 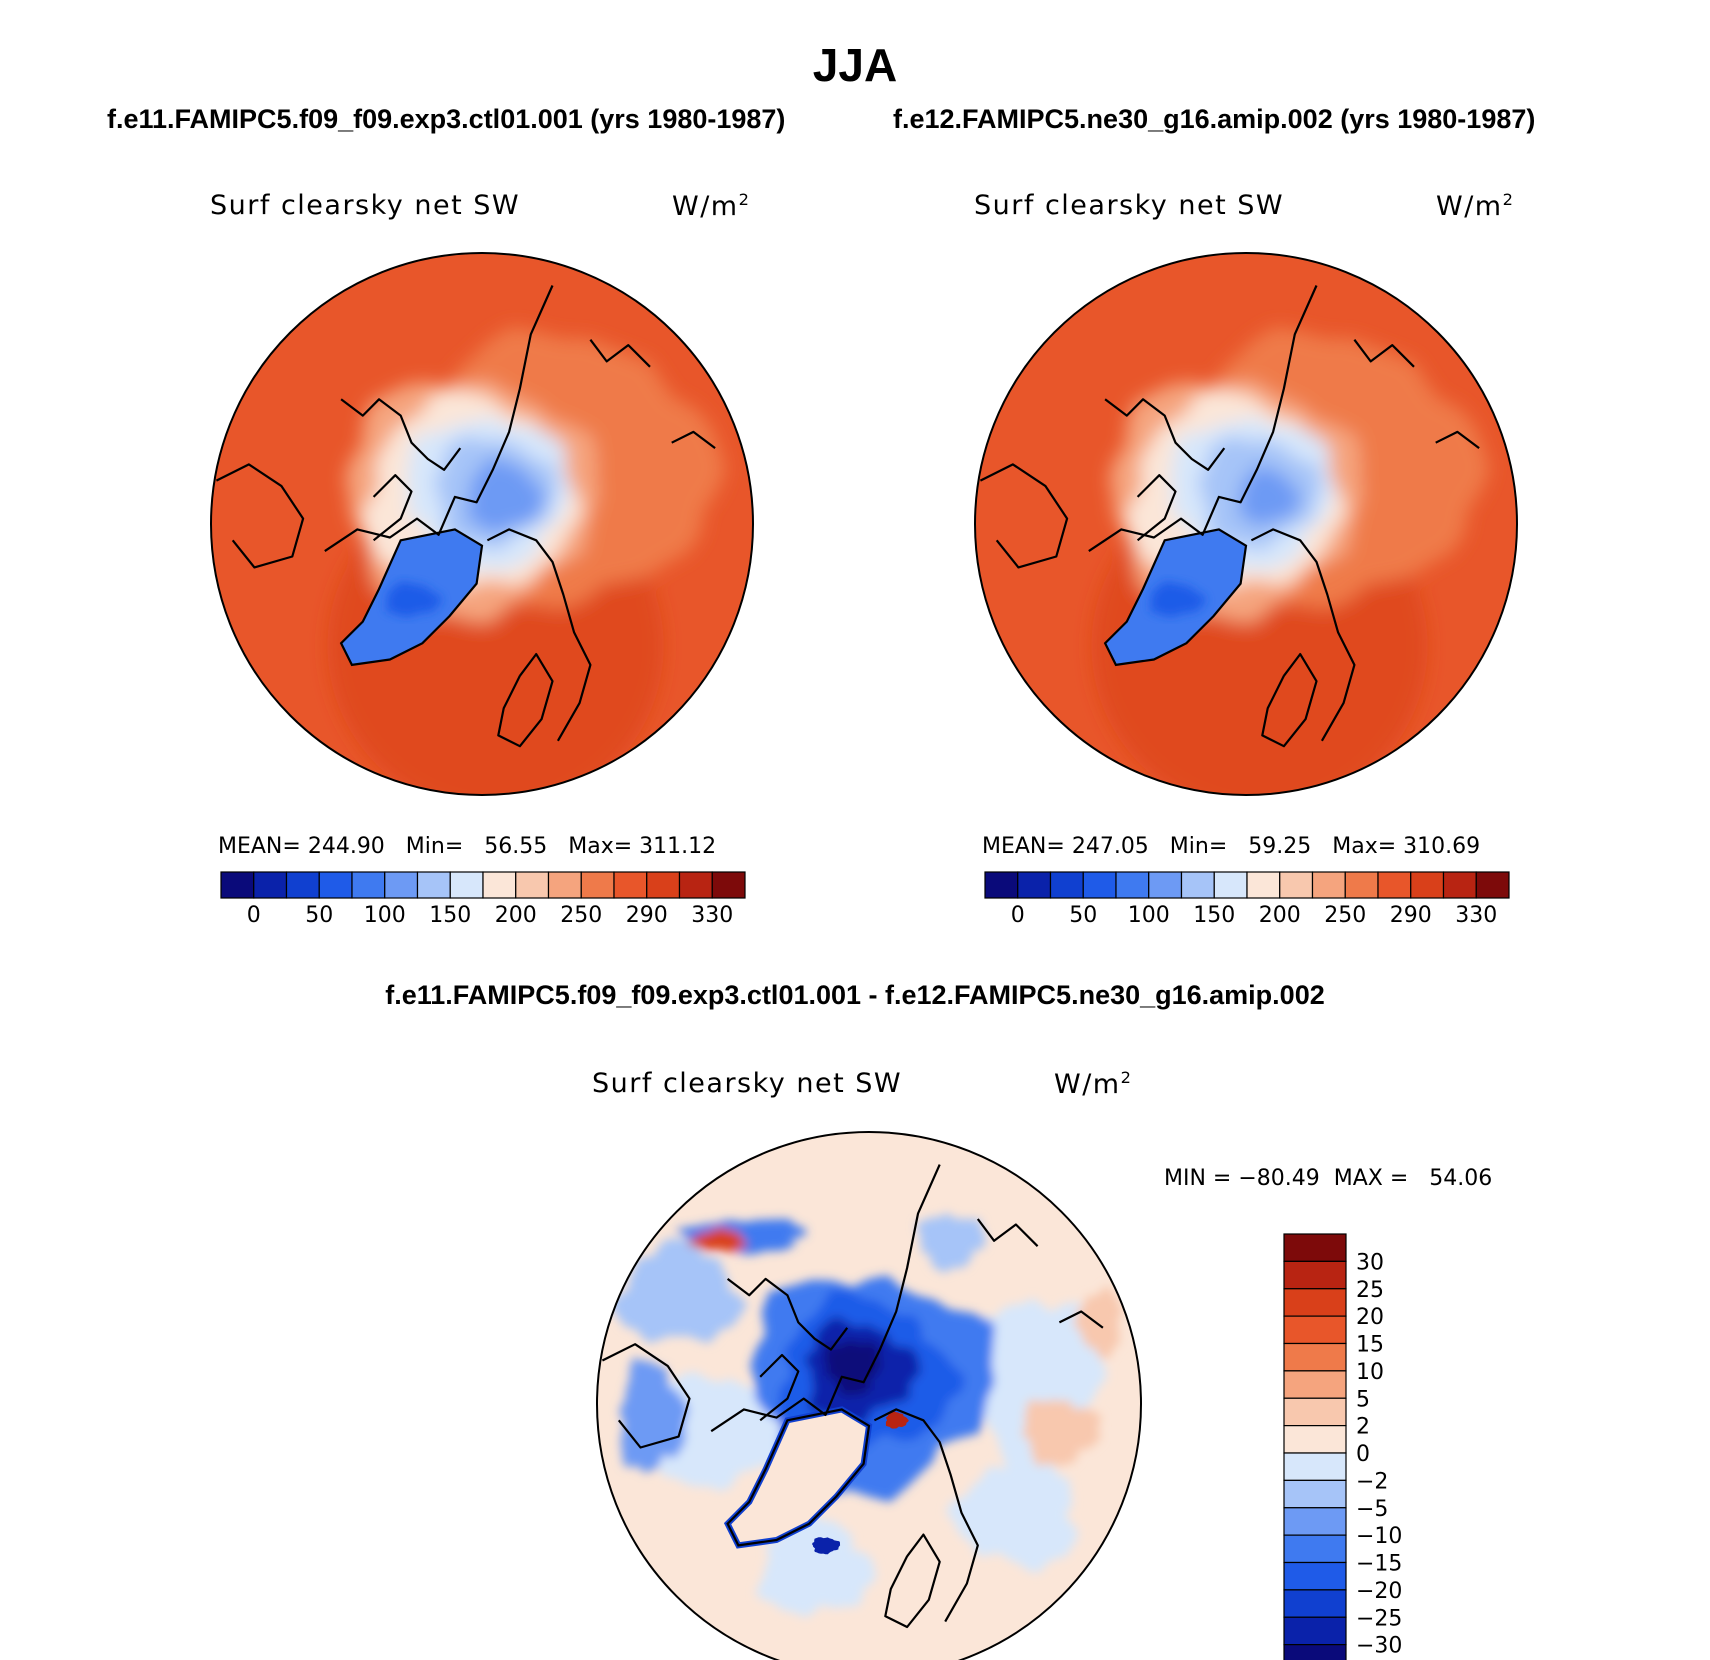 I want to click on panel3-colorbar-tick-label: −10, so click(x=1379, y=1536).